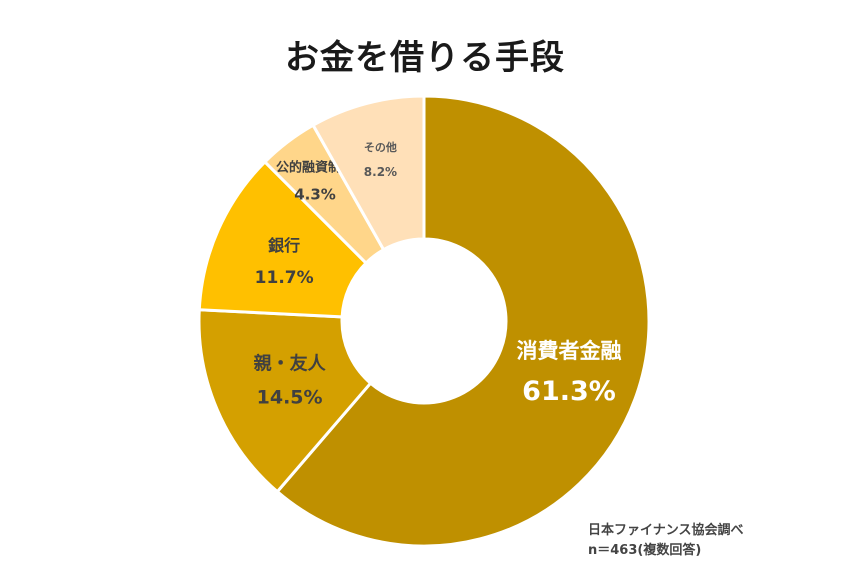 This screenshot has height=577, width=850. What do you see at coordinates (569, 351) in the screenshot?
I see `slice-label-consumer-finance: 消費者金融` at bounding box center [569, 351].